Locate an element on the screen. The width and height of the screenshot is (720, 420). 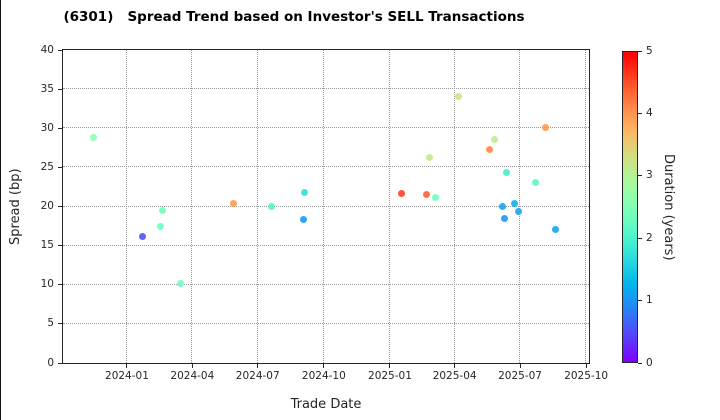
y-tick-label: 20 is located at coordinates (47, 206).